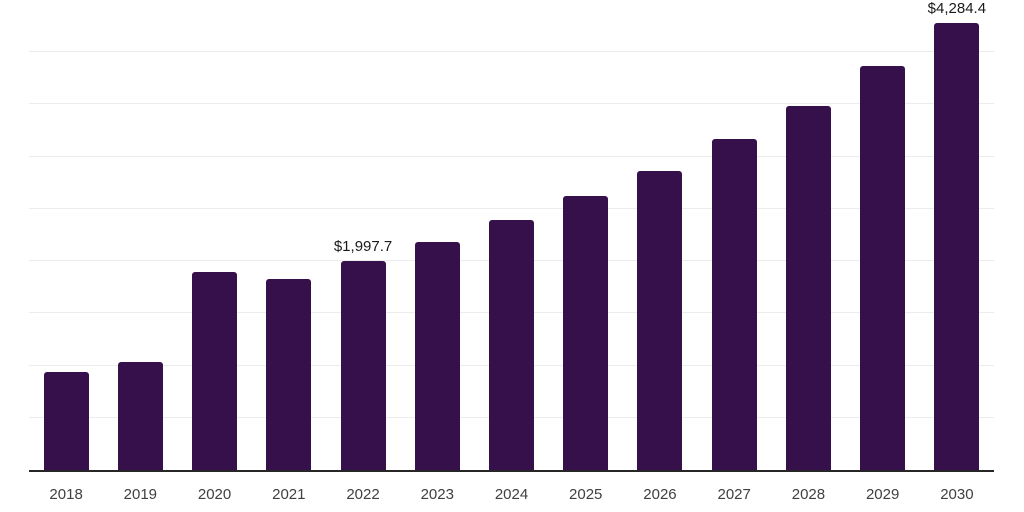  What do you see at coordinates (586, 333) in the screenshot?
I see `bar-2025` at bounding box center [586, 333].